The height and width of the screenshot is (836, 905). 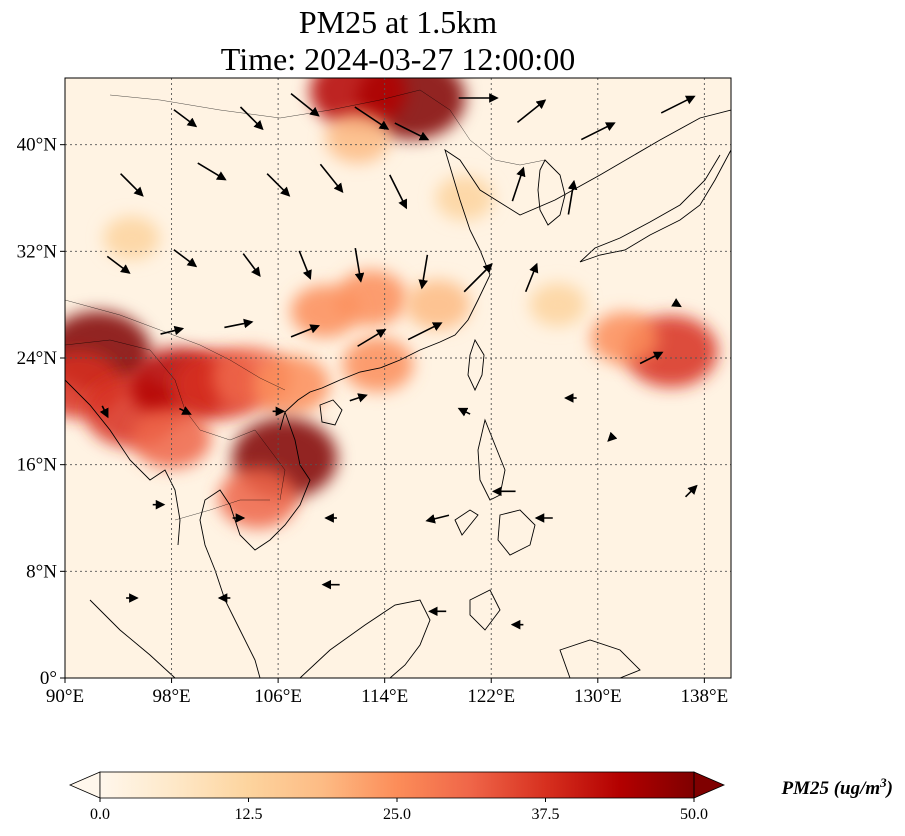 I want to click on lat-tick-label-2: 16°N, so click(x=37, y=465).